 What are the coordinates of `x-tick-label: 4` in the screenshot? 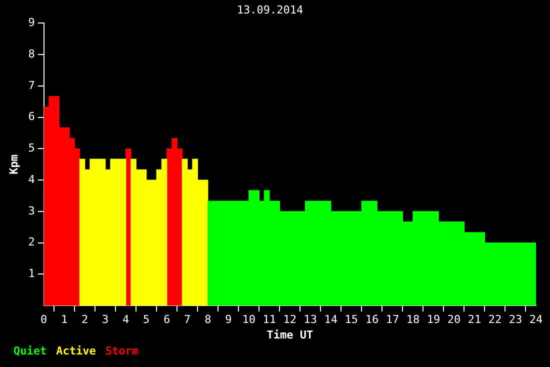 It's located at (126, 319).